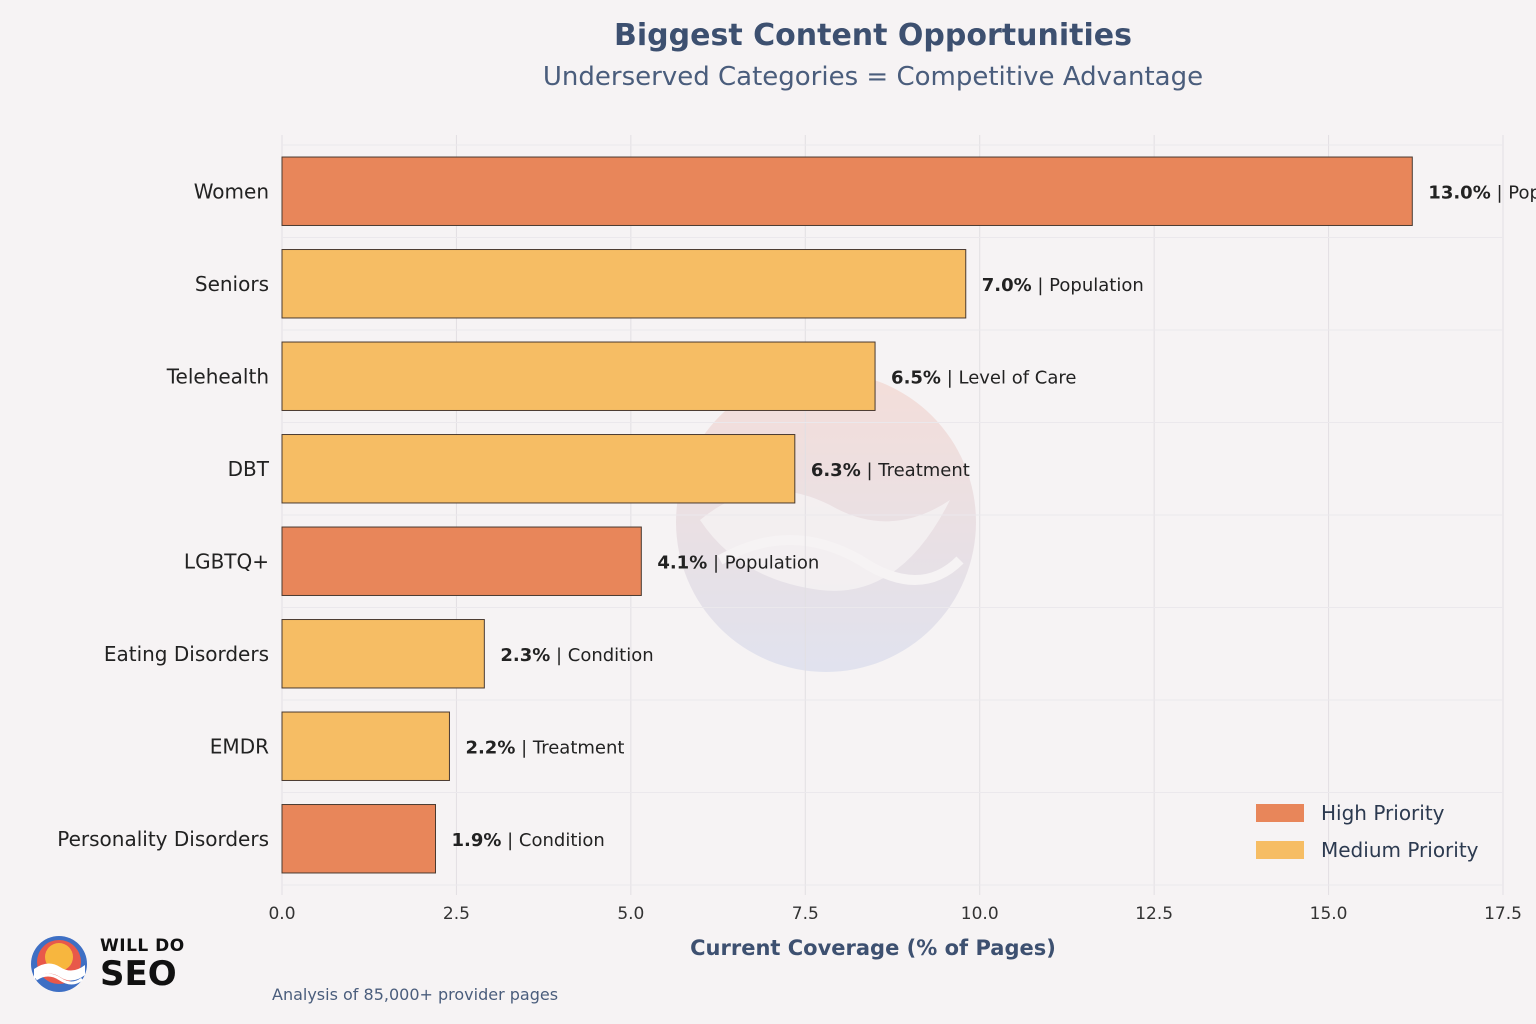  I want to click on data-label: 2.2% | Treatment, so click(544, 747).